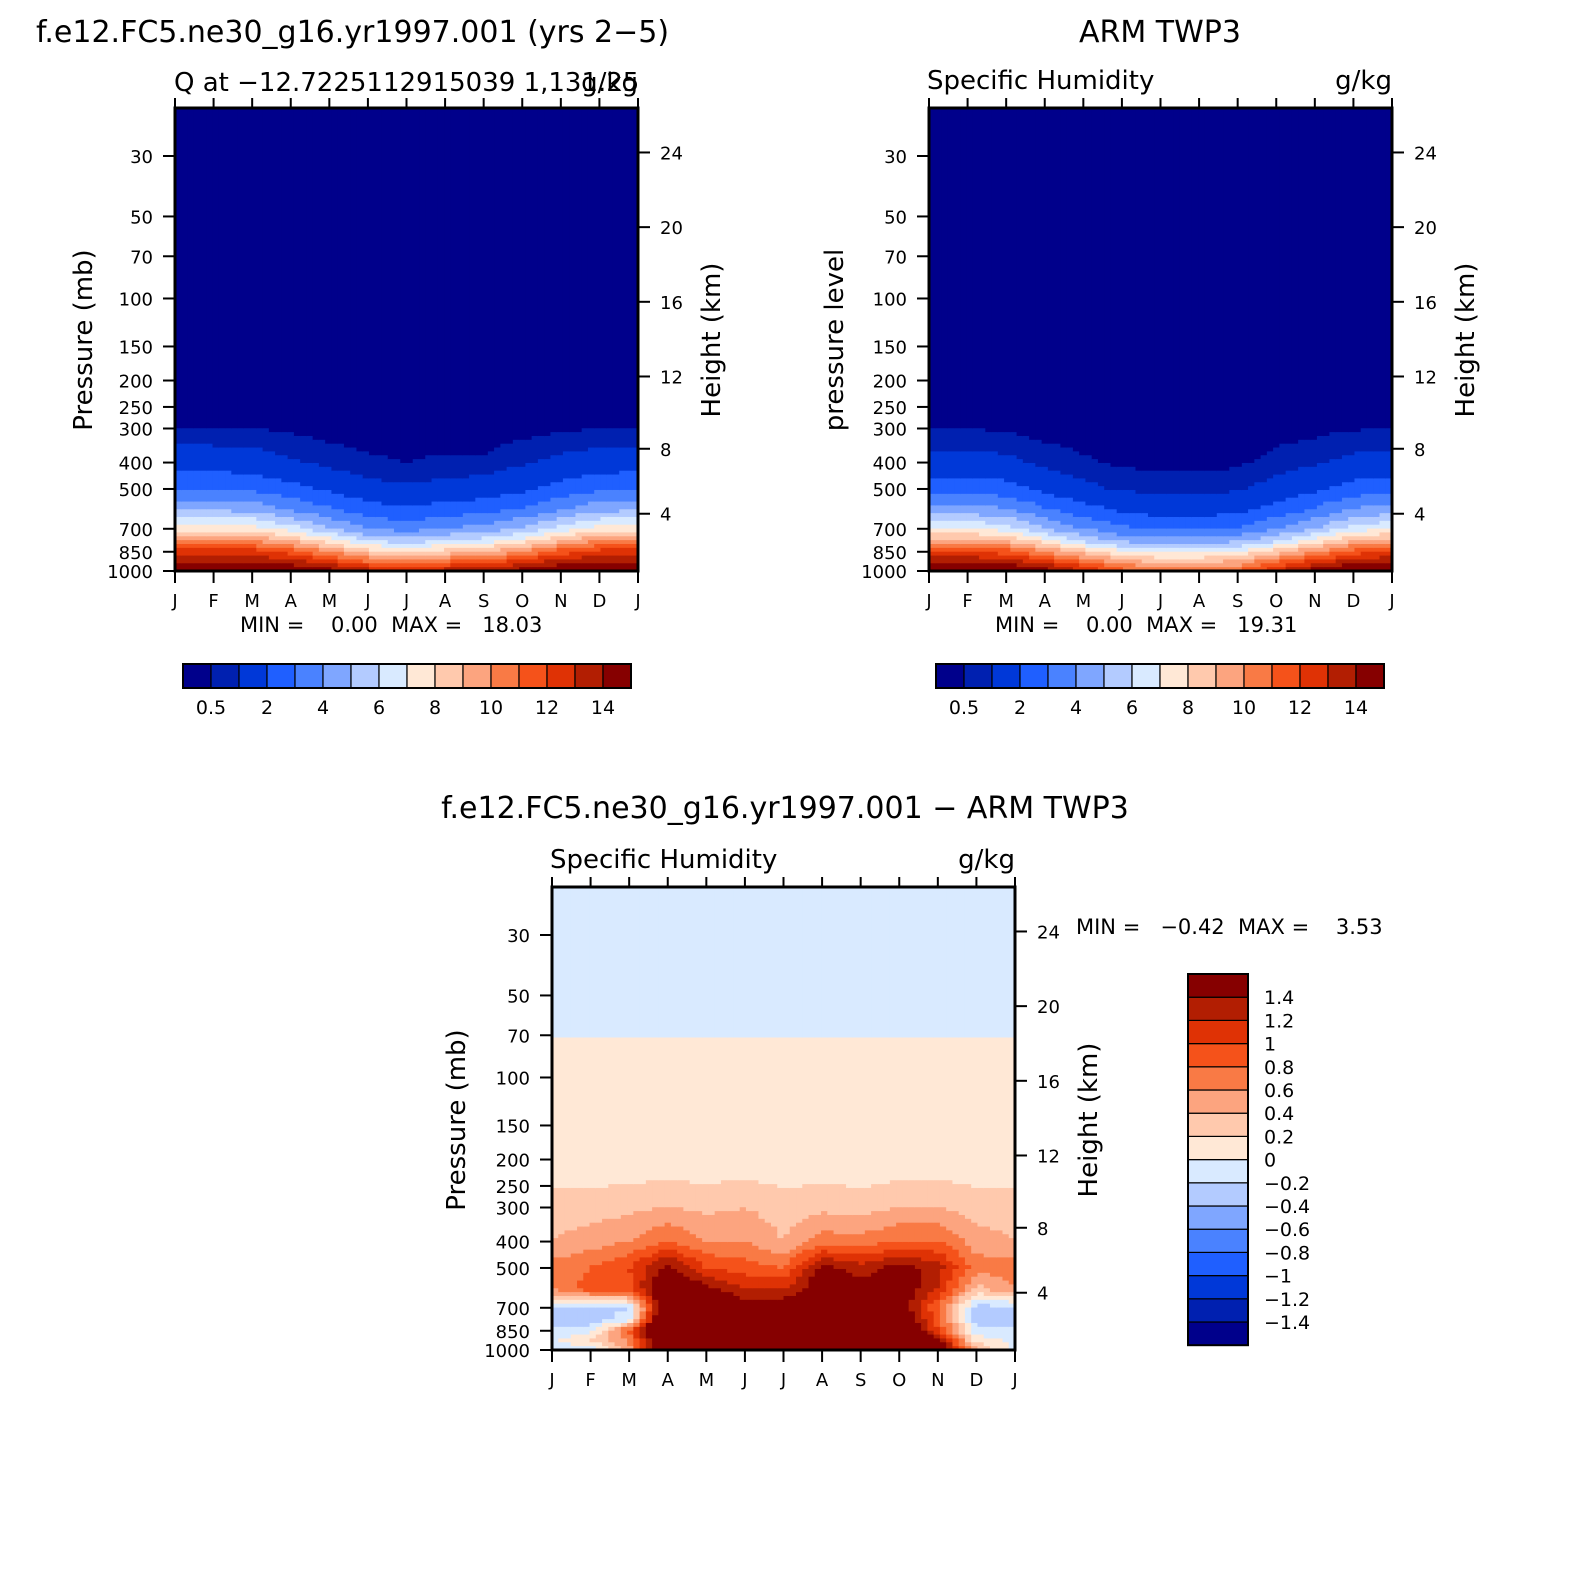 The height and width of the screenshot is (1574, 1574). Describe the element at coordinates (513, 1209) in the screenshot. I see `panel-diff-ytick-label: 300` at that location.